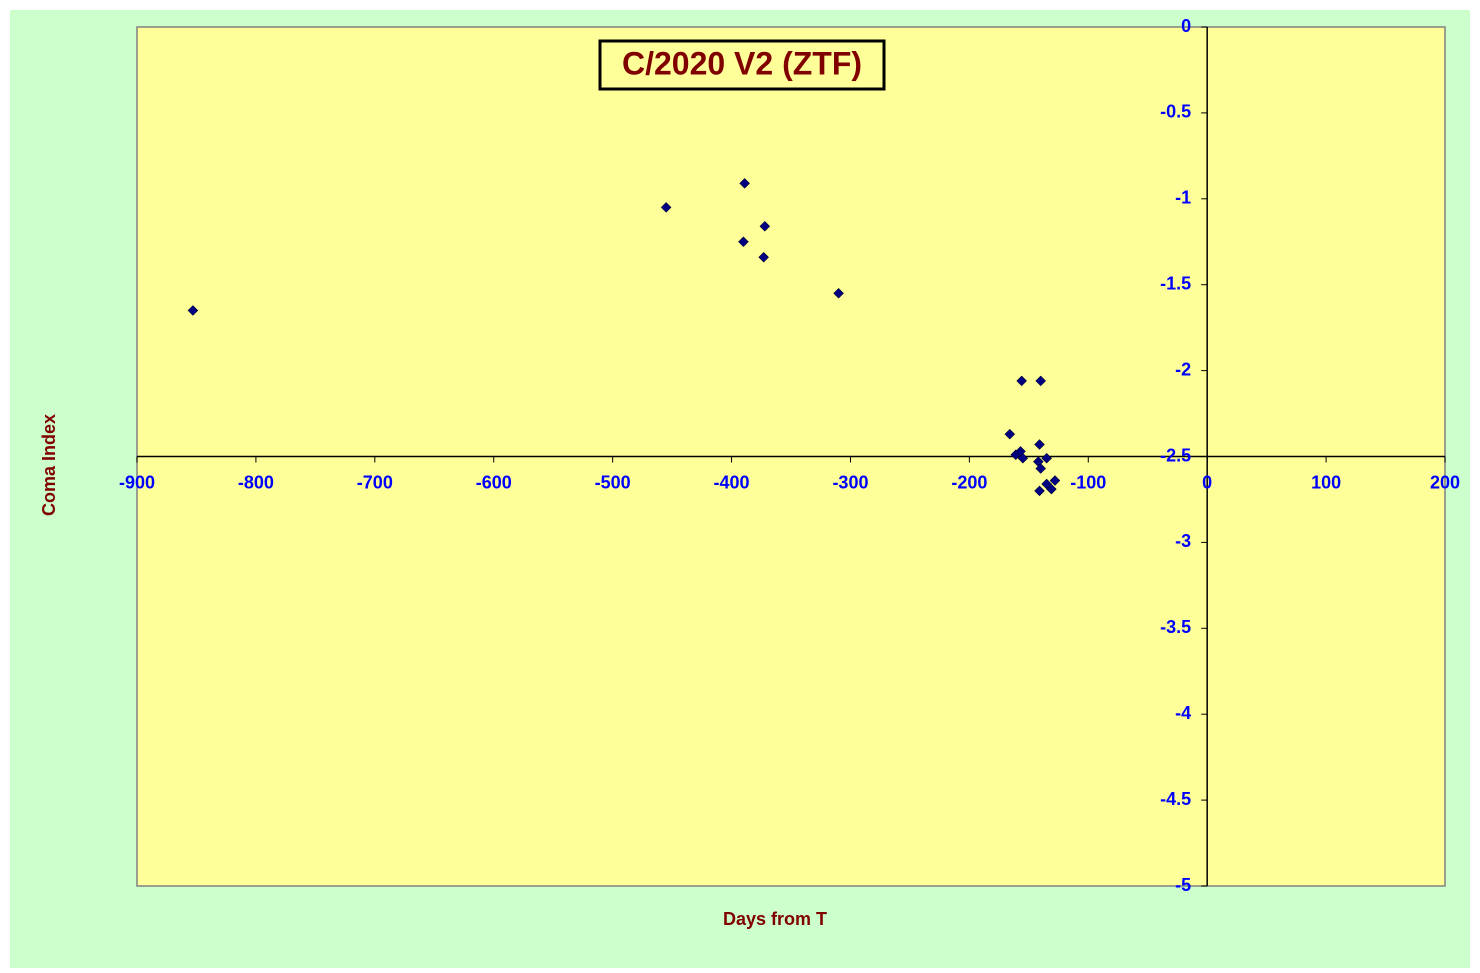  I want to click on x-tick-label: -900, so click(137, 482).